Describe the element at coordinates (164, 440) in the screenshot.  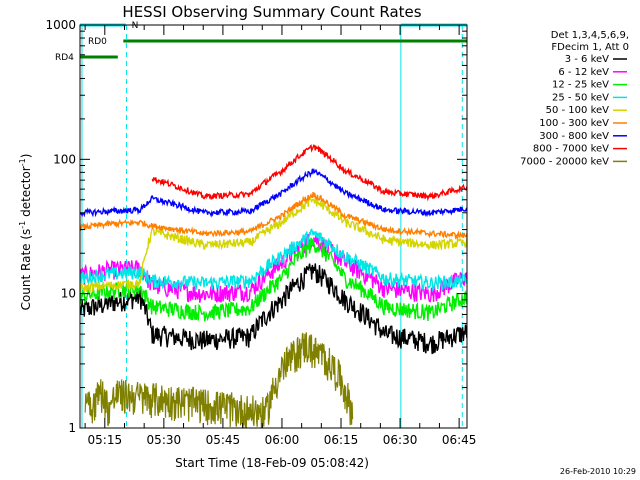
I see `x-tick-label: 05:30` at that location.